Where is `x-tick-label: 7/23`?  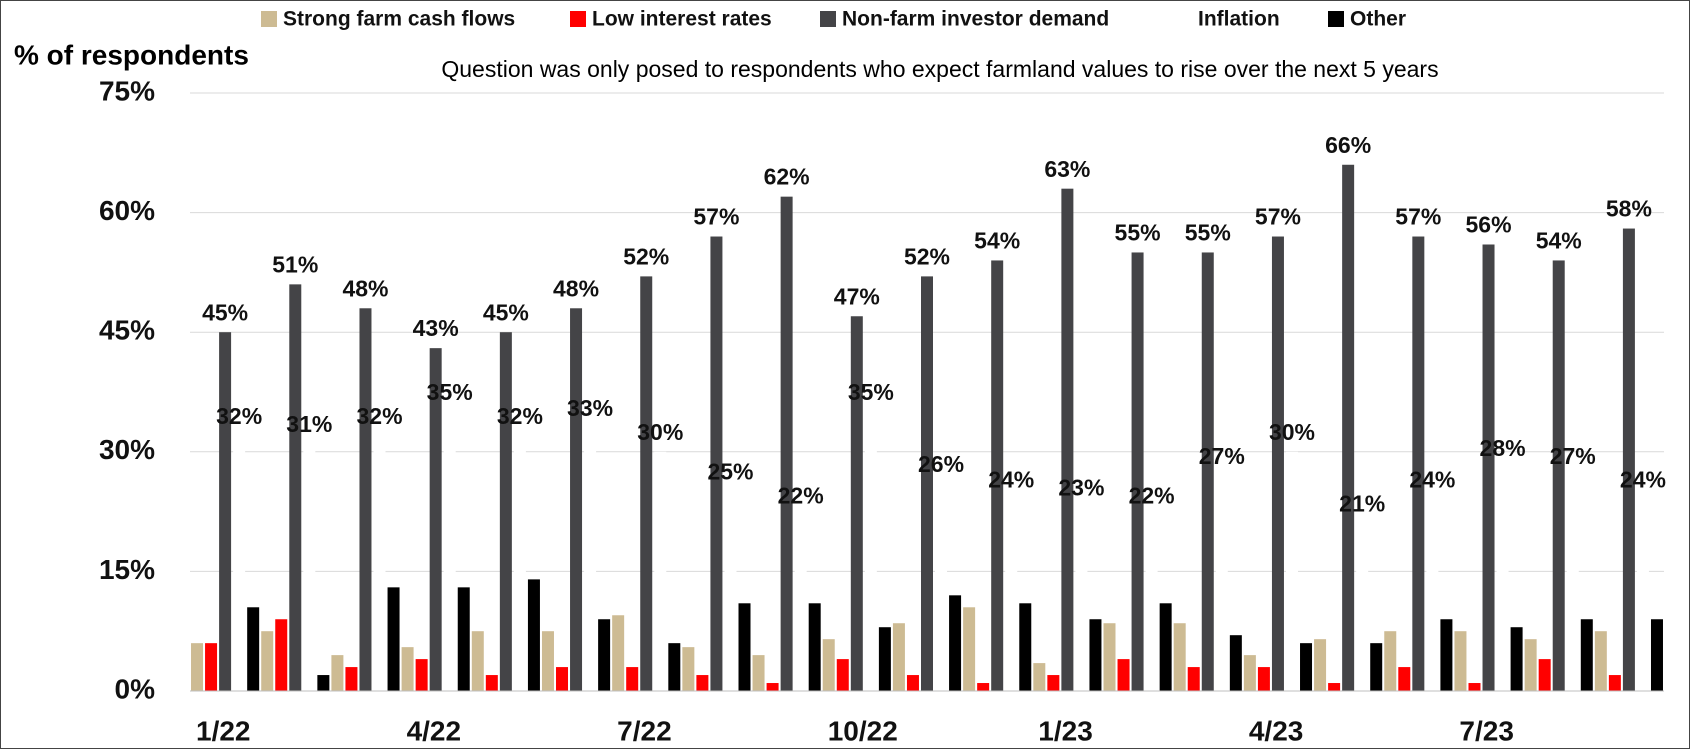 x-tick-label: 7/23 is located at coordinates (1486, 730).